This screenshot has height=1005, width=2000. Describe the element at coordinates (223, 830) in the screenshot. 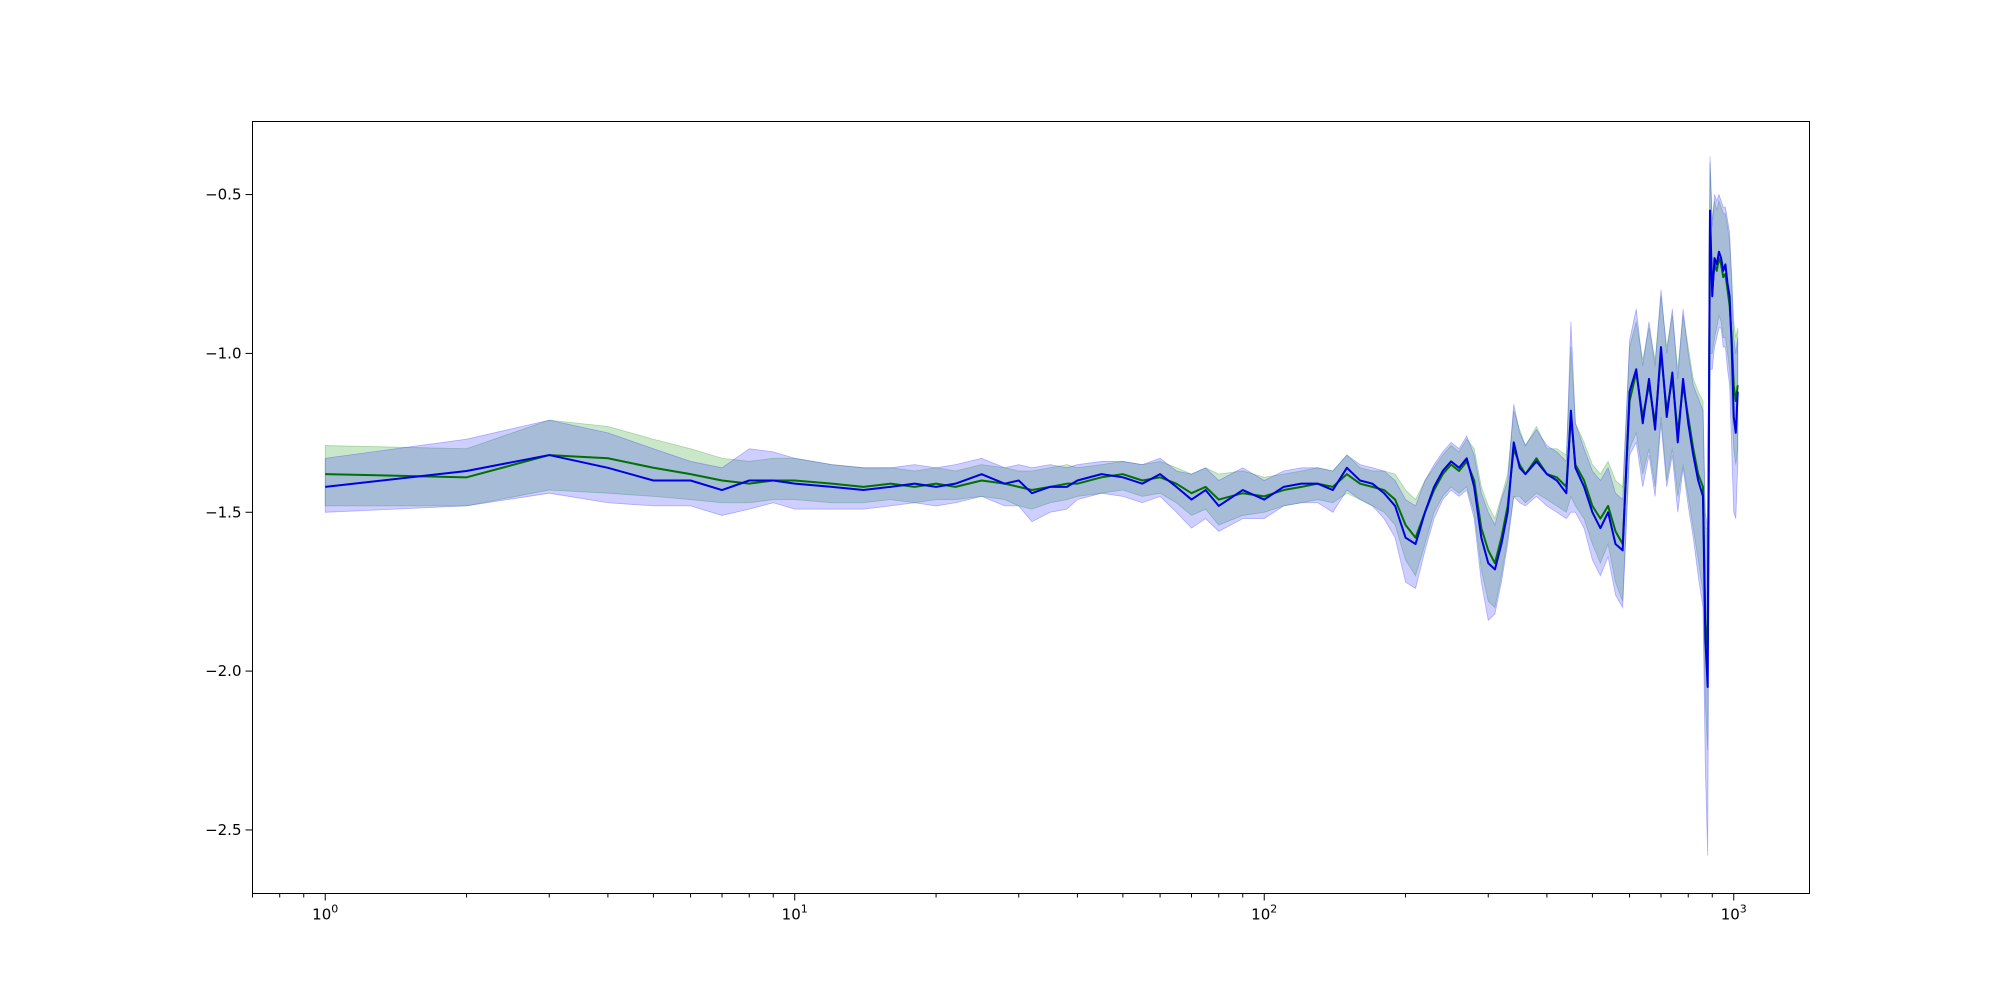

I see `y-tick-label-4: −2.5` at that location.